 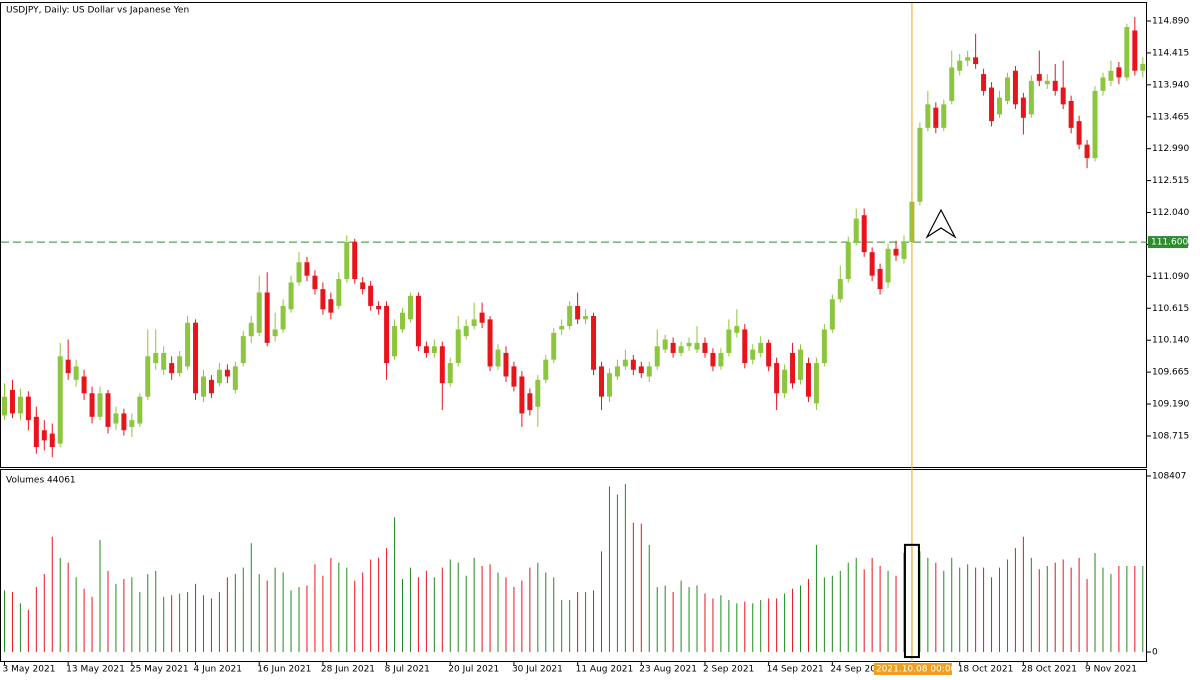 What do you see at coordinates (1170, 373) in the screenshot?
I see `y-tick-label: 109.665` at bounding box center [1170, 373].